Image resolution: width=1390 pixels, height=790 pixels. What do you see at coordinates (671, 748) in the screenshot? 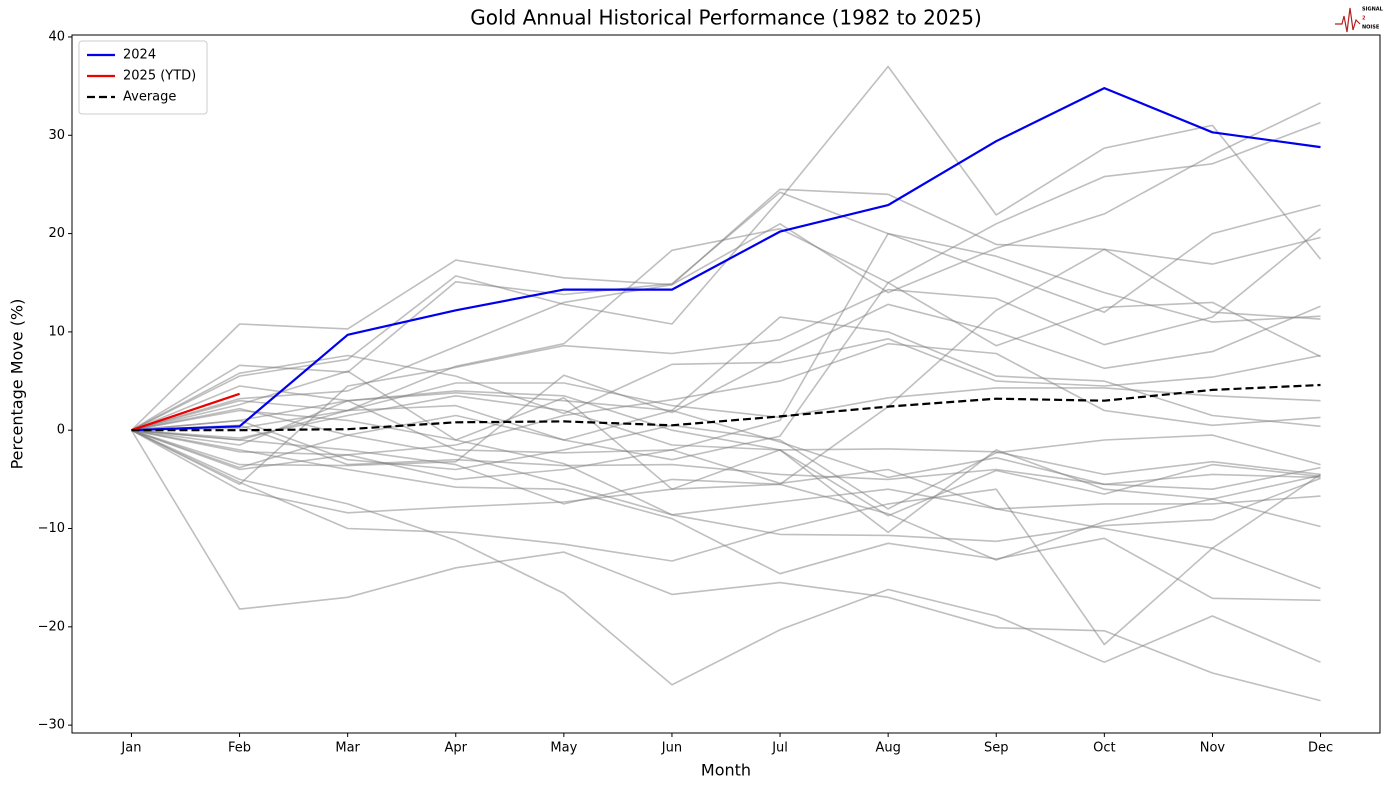
I see `x-tick-label: Jun` at bounding box center [671, 748].